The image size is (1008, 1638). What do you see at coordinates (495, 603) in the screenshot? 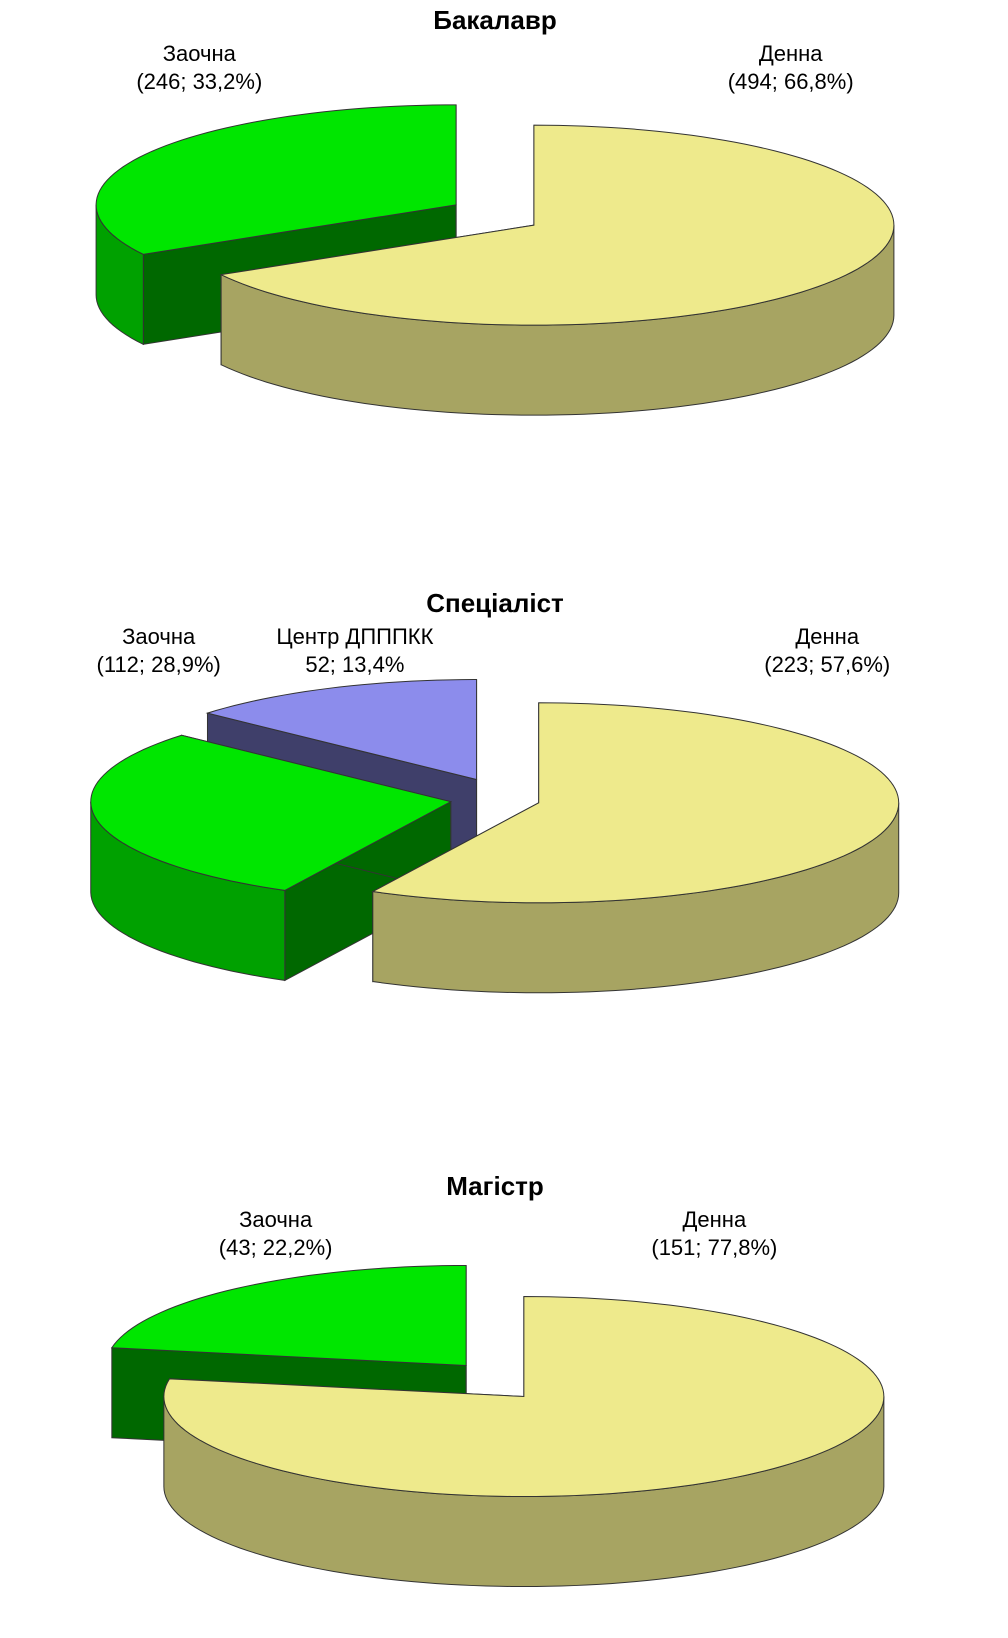
I see `chart-title: Спеціаліст` at bounding box center [495, 603].